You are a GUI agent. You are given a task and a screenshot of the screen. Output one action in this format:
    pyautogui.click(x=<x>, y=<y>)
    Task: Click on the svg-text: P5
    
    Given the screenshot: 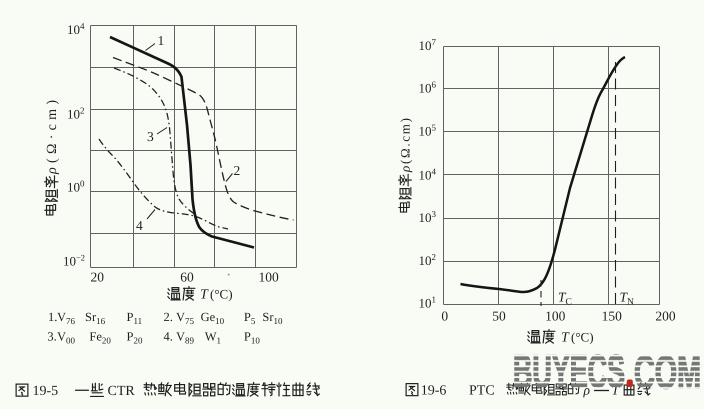 What is the action you would take?
    pyautogui.click(x=250, y=318)
    